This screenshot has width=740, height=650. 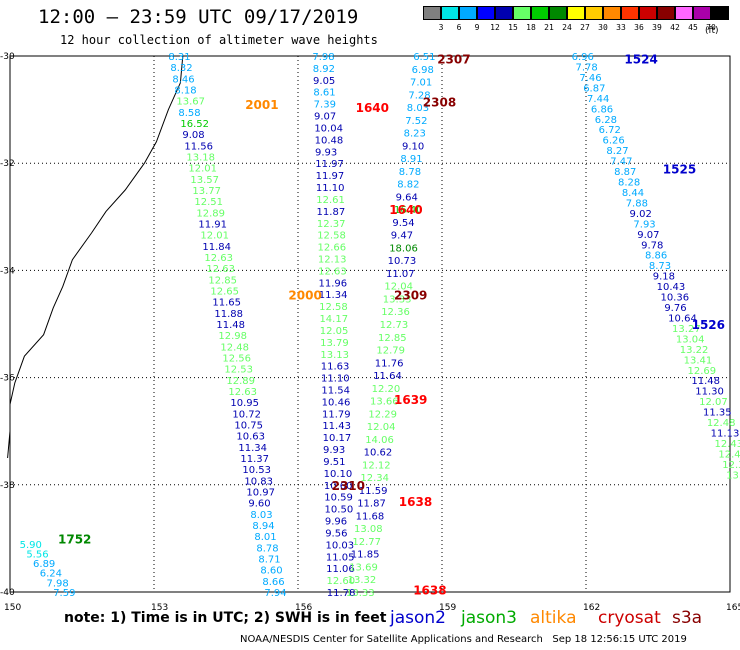 I want to click on satellite-label: s3a, so click(x=687, y=618).